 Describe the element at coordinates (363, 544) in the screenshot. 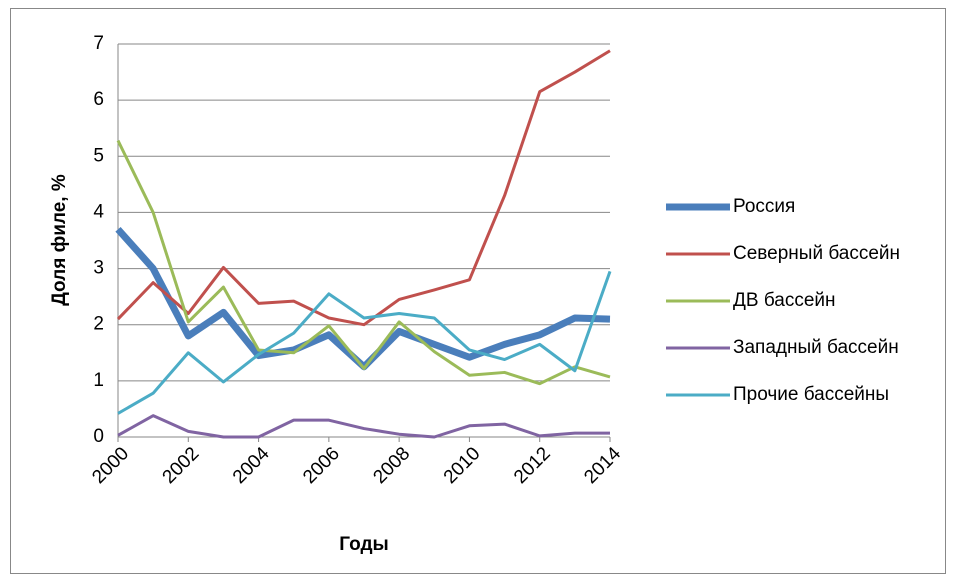

I see `x-axis-title: Годы` at that location.